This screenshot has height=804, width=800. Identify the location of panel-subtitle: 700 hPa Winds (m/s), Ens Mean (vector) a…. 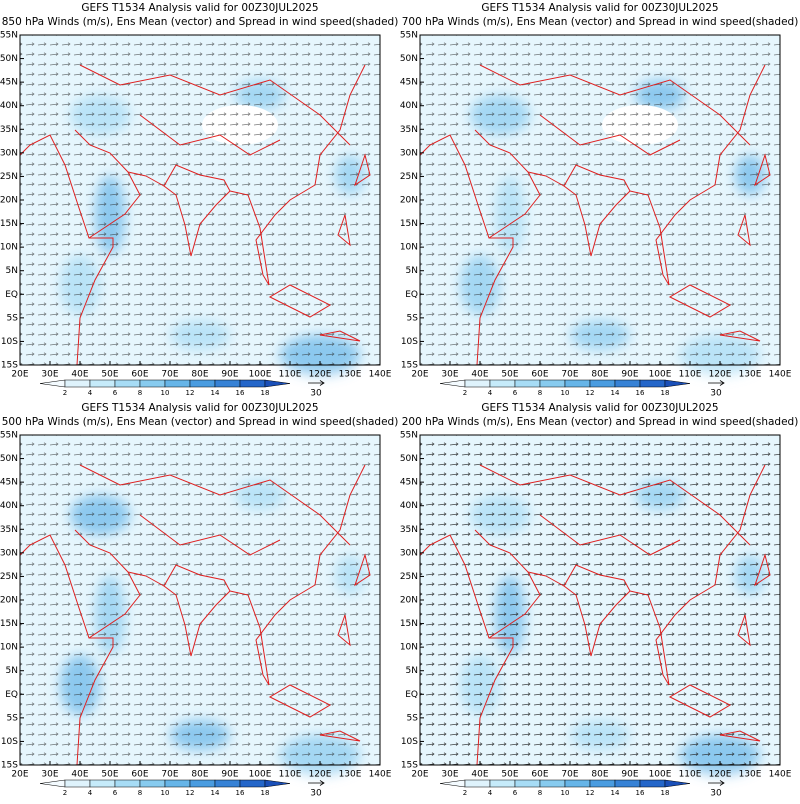
(600, 22).